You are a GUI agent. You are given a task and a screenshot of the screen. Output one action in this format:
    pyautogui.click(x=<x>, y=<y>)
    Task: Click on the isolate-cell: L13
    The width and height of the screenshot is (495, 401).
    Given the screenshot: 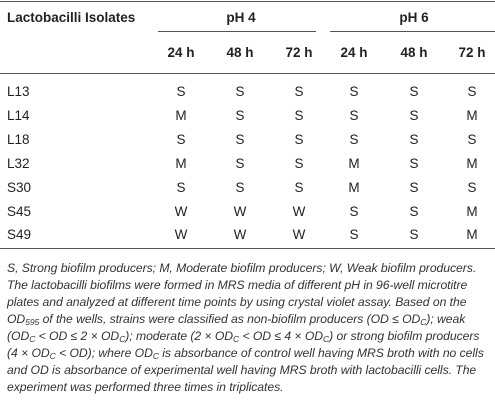 What is the action you would take?
    pyautogui.click(x=18, y=91)
    